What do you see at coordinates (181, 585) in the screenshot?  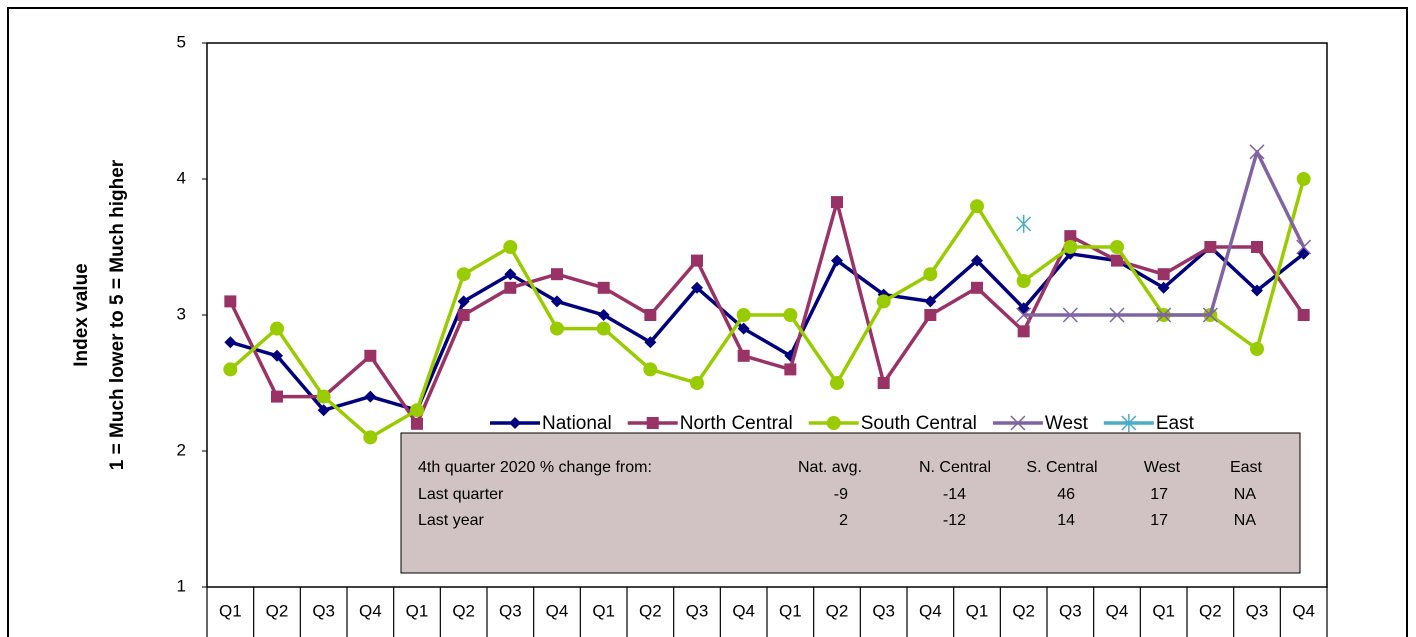 I see `y-tick-label: 1` at bounding box center [181, 585].